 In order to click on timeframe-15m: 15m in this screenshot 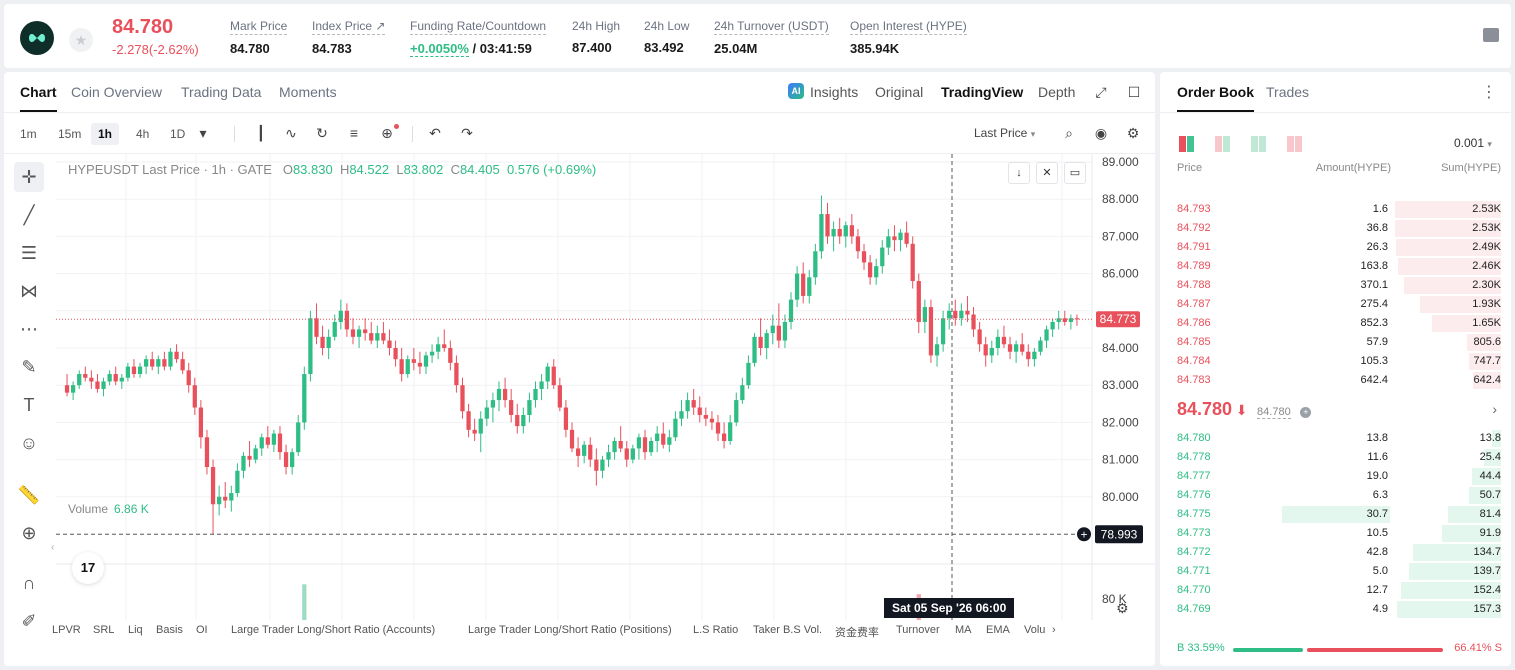, I will do `click(70, 134)`.